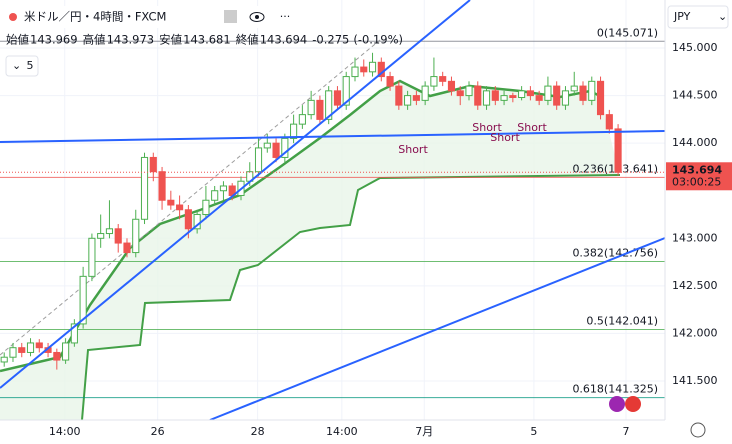  I want to click on ohlc-text: 143.969, so click(54, 40).